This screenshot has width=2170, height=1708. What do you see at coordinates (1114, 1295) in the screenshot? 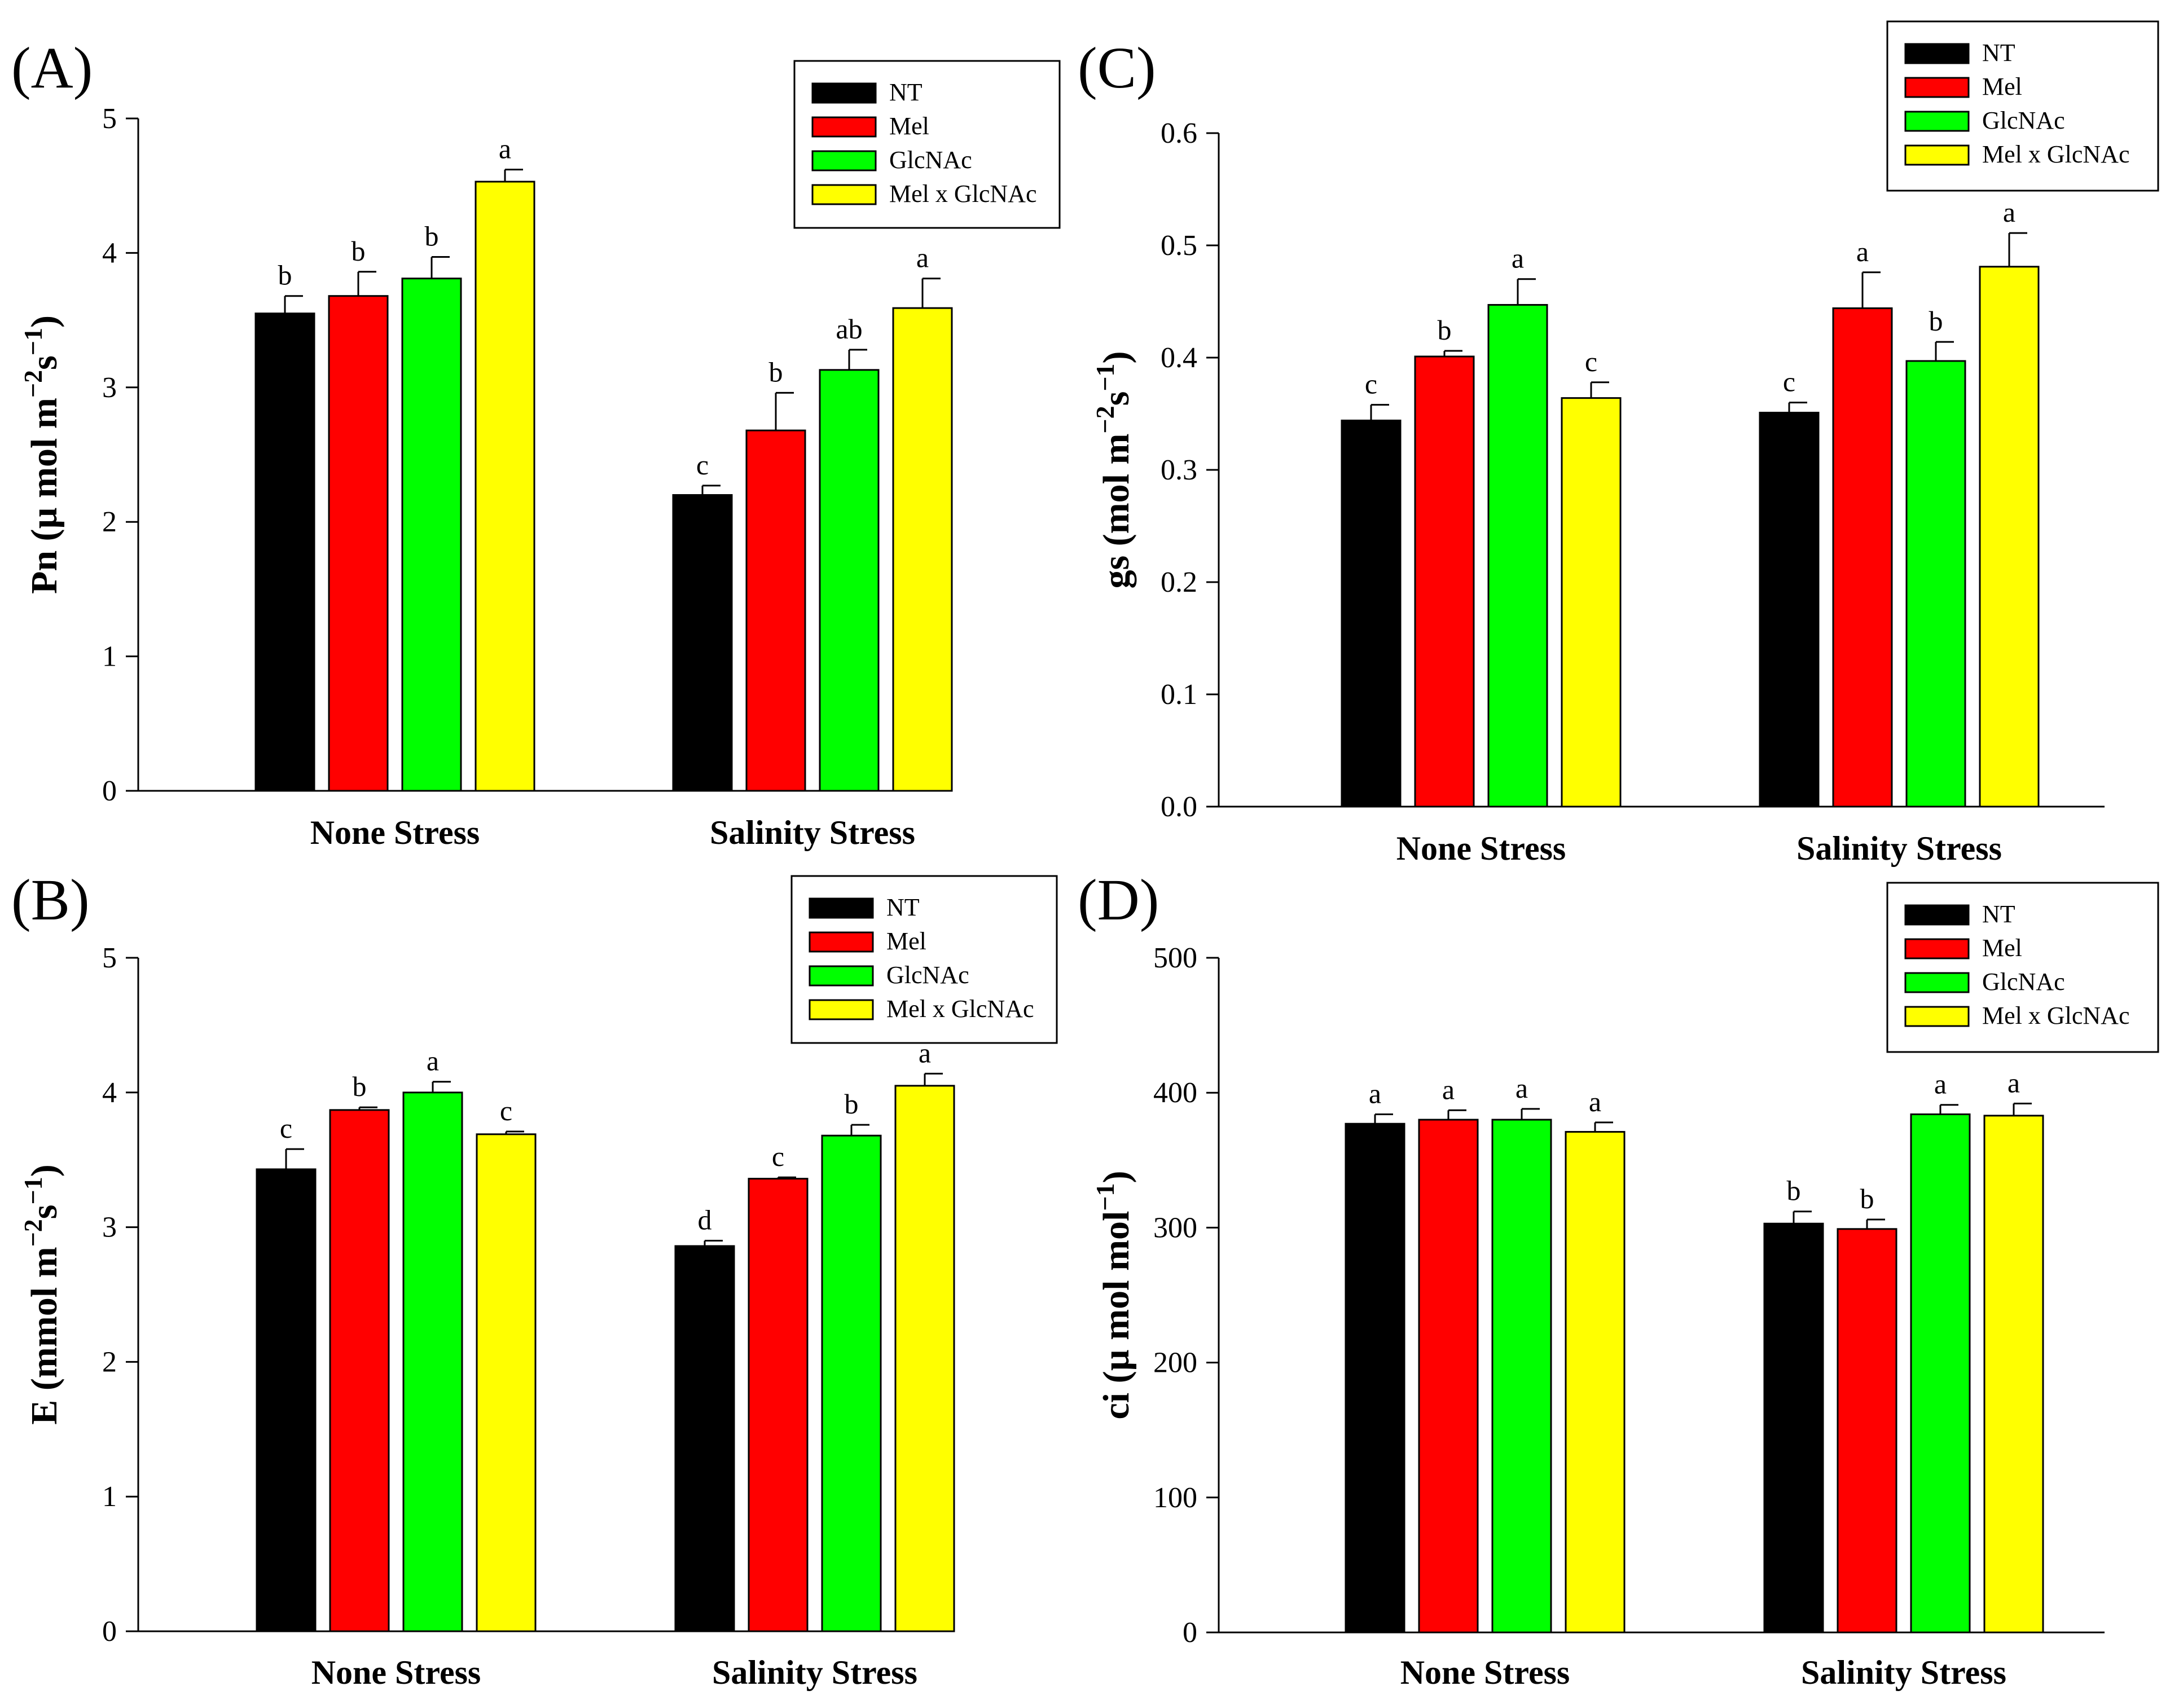
I see `y-axis-title: ci (µ mol mol−1)` at bounding box center [1114, 1295].